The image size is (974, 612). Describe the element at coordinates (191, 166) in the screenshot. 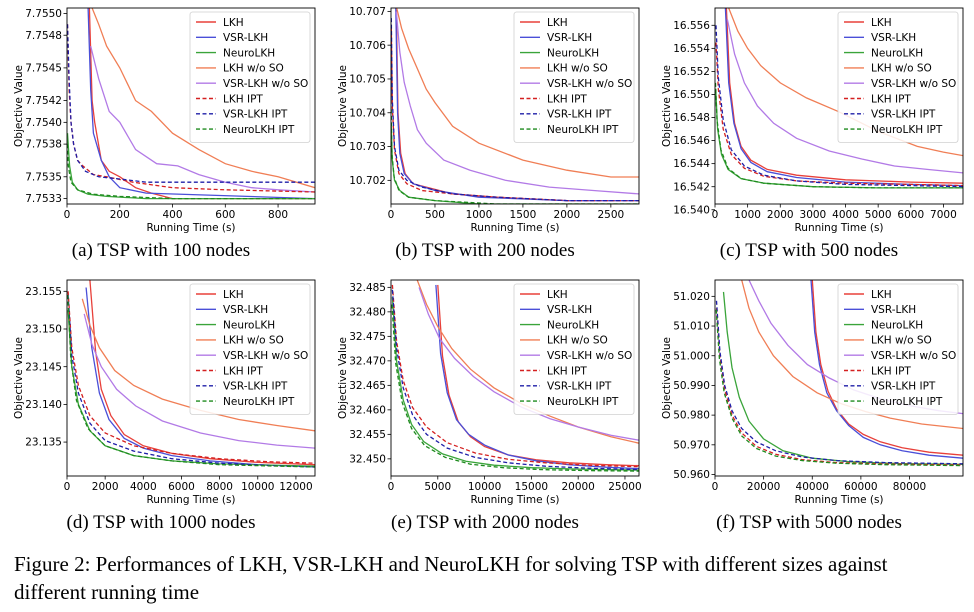

I see `series-line-neurolkh` at that location.